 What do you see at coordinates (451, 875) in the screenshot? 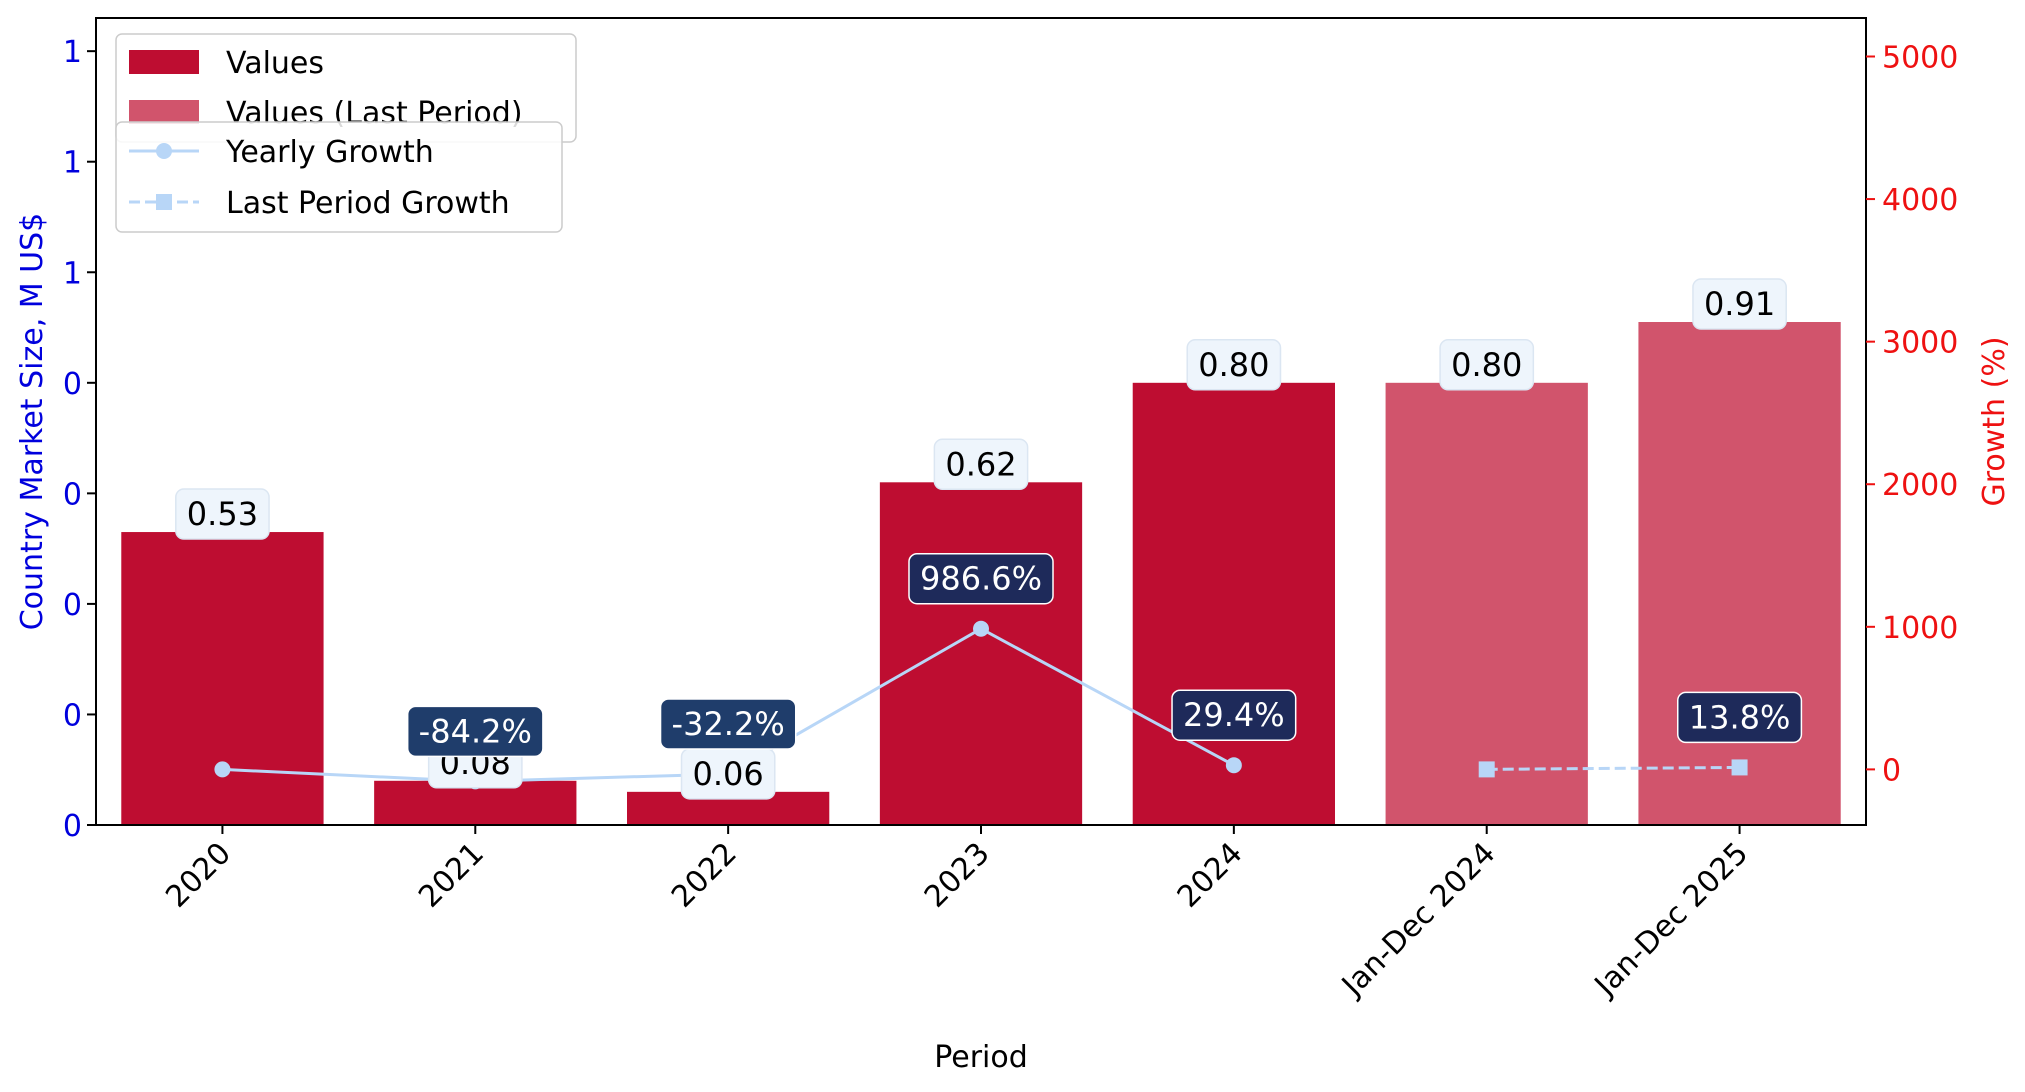
I see `x-tick-label: 2021` at bounding box center [451, 875].